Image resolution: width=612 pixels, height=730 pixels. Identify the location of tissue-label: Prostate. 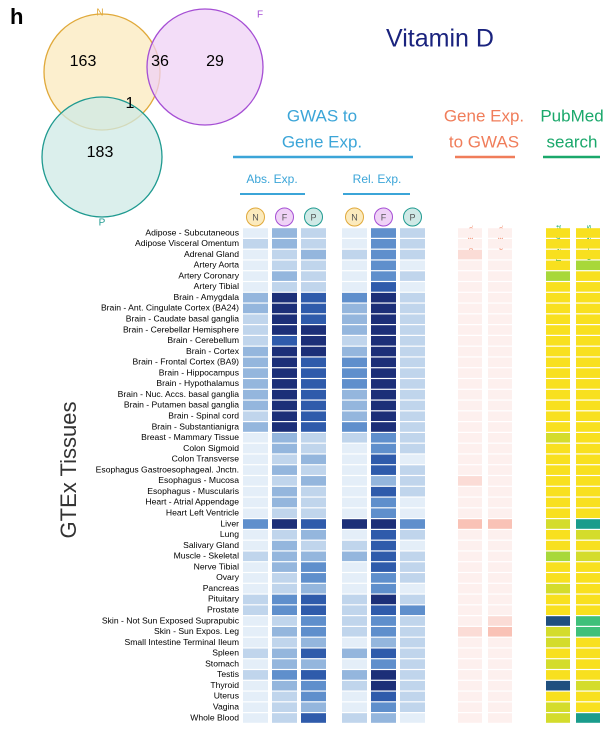
(223, 609).